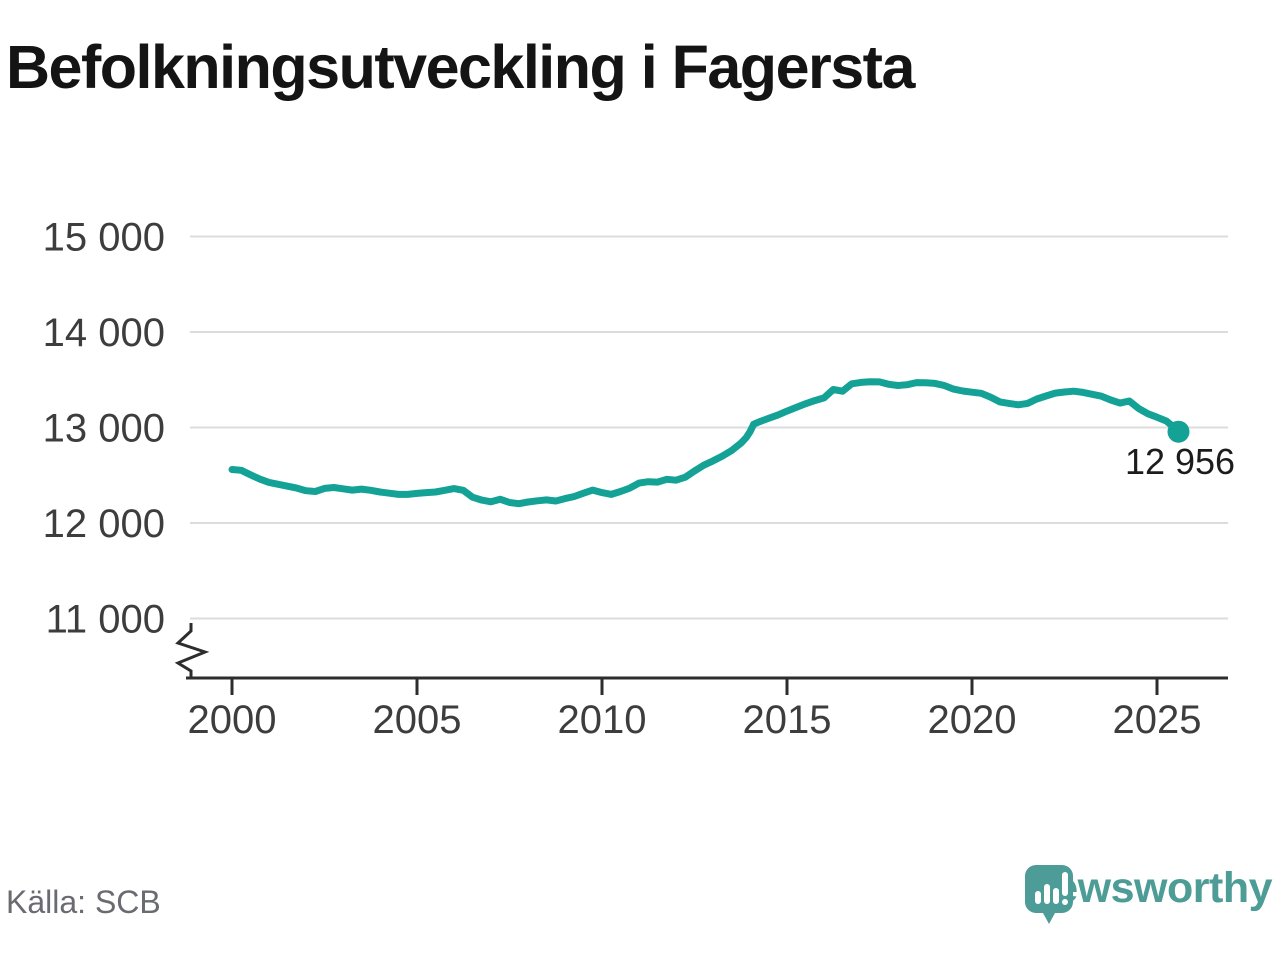 This screenshot has width=1280, height=960. What do you see at coordinates (694, 686) in the screenshot?
I see `x-axis-ticks` at bounding box center [694, 686].